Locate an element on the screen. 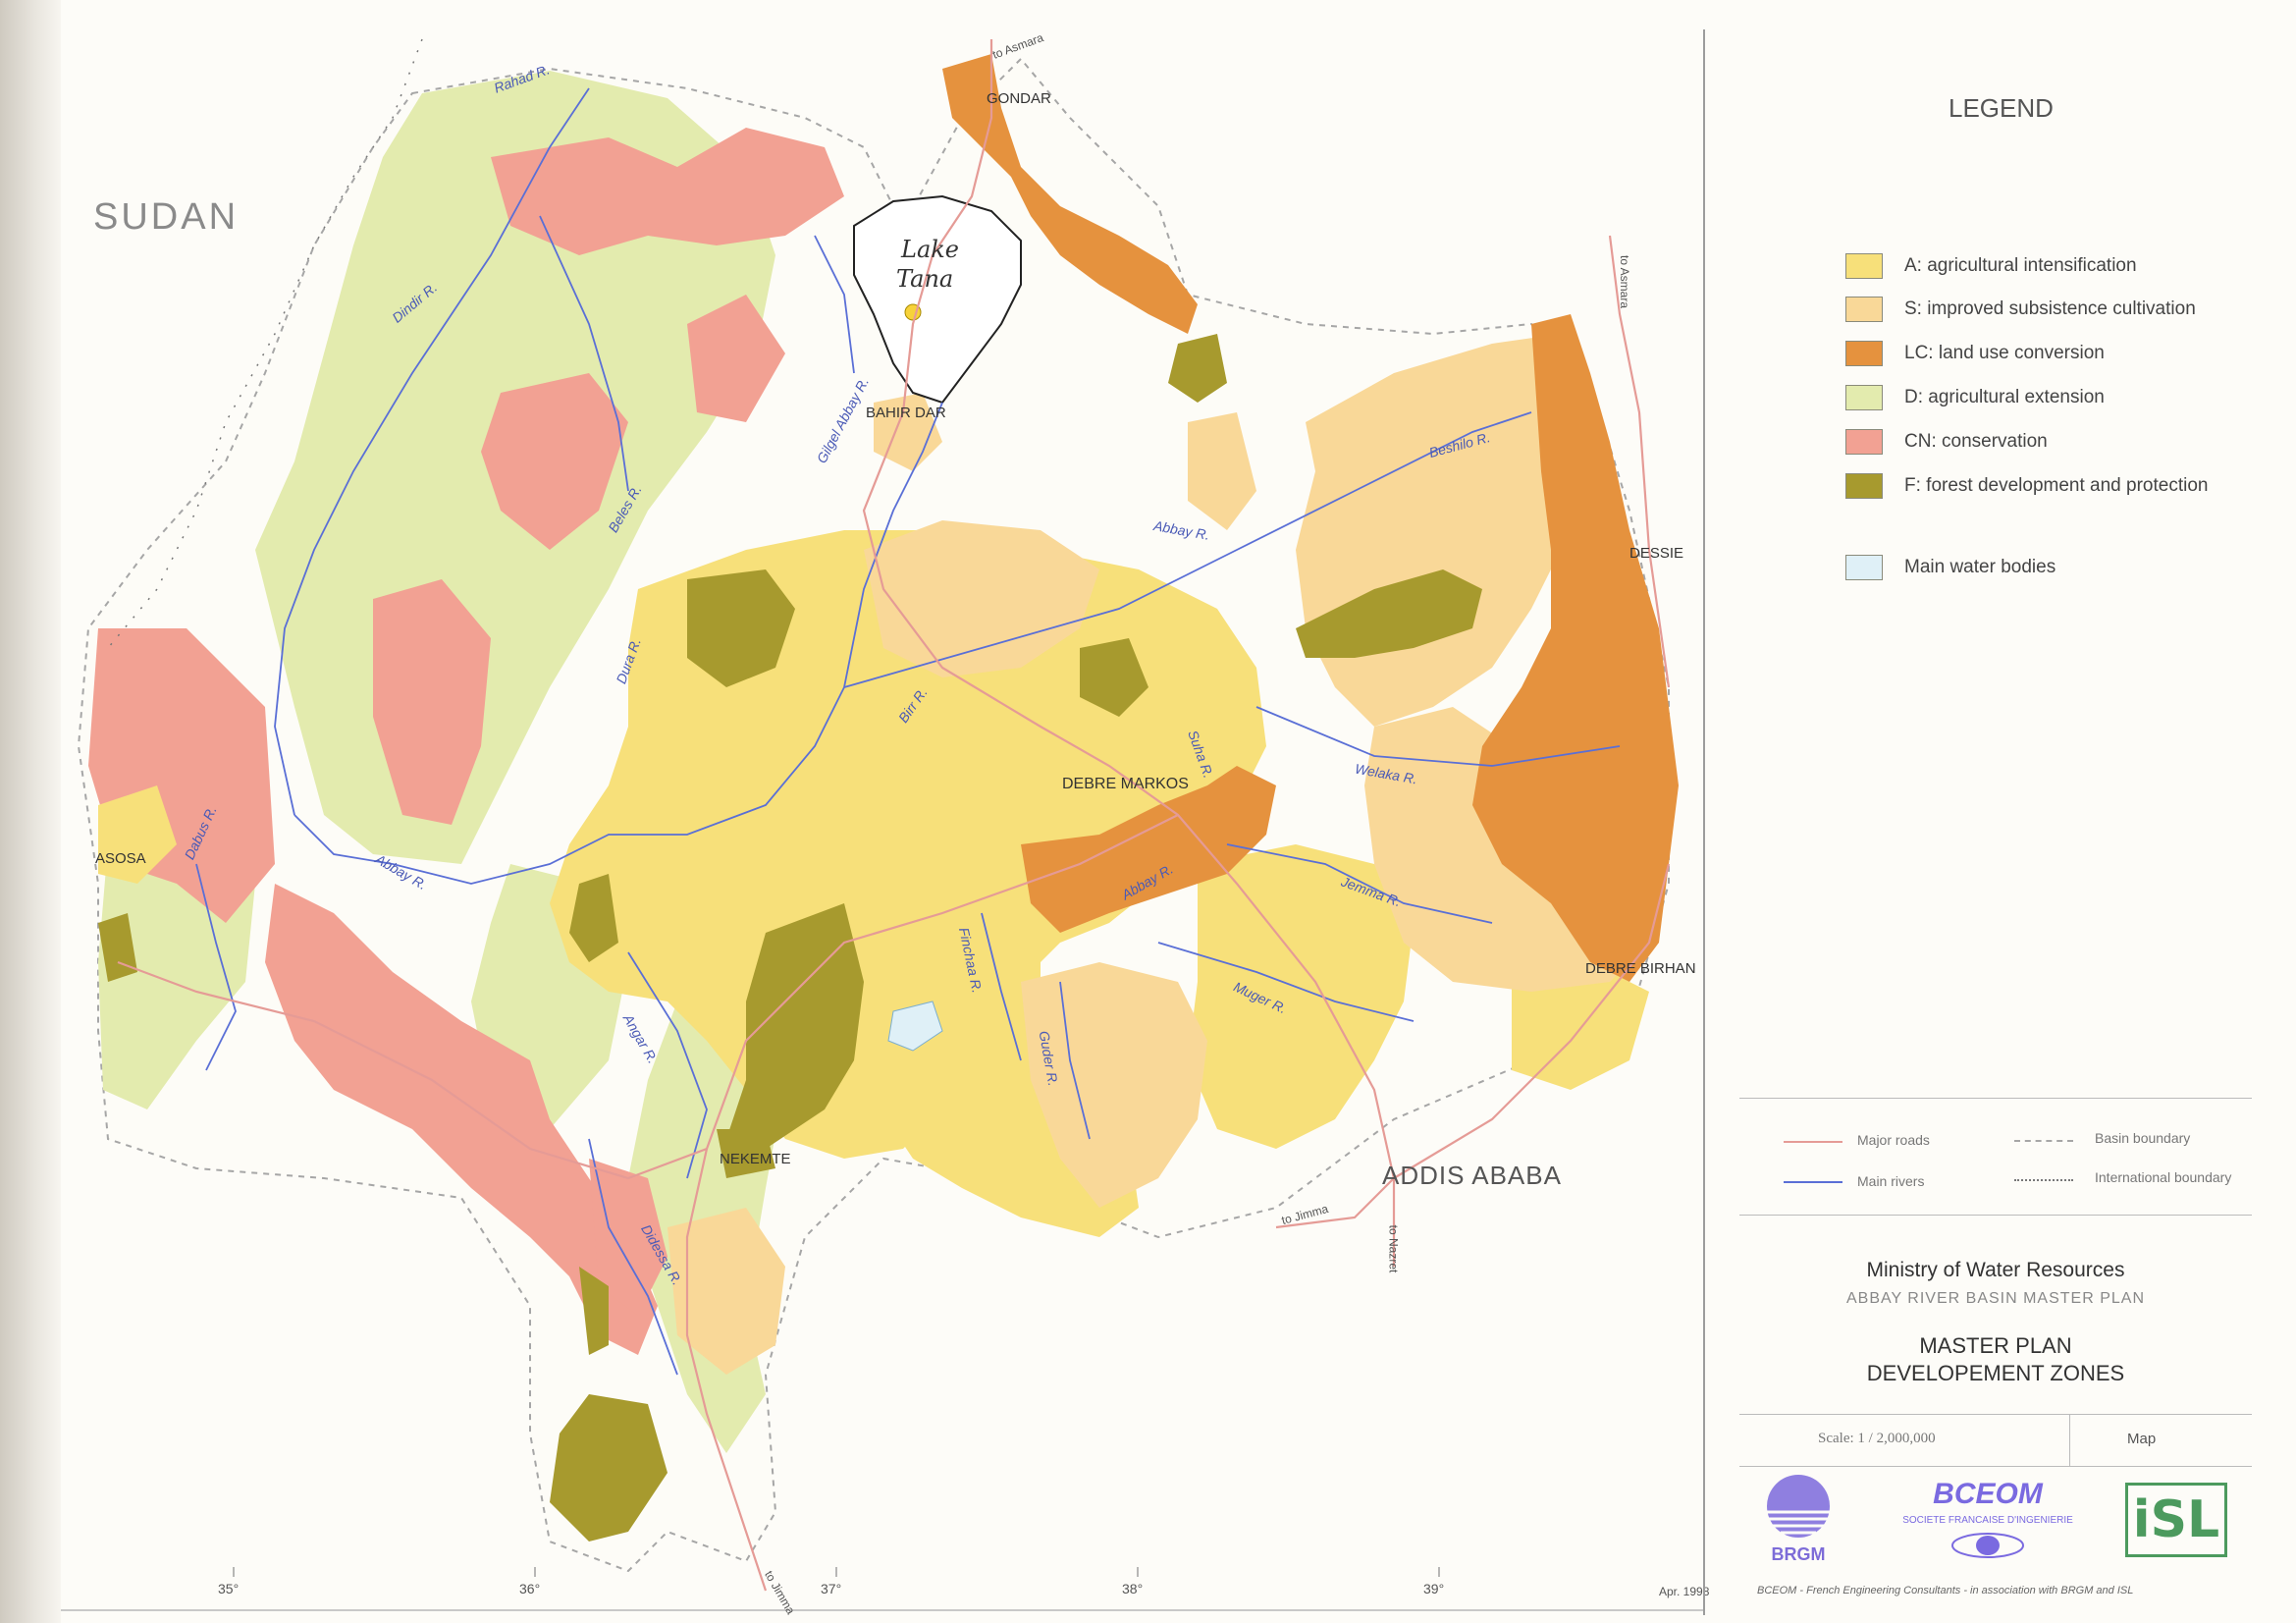 This screenshot has width=2296, height=1623. city-label-debre-markos: DEBRE MARKOS is located at coordinates (1125, 784).